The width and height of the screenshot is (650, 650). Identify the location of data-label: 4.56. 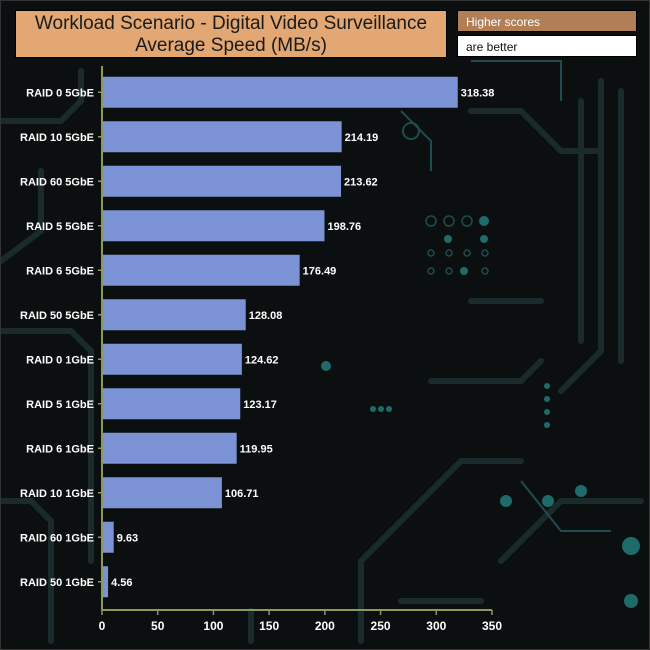
(121, 583).